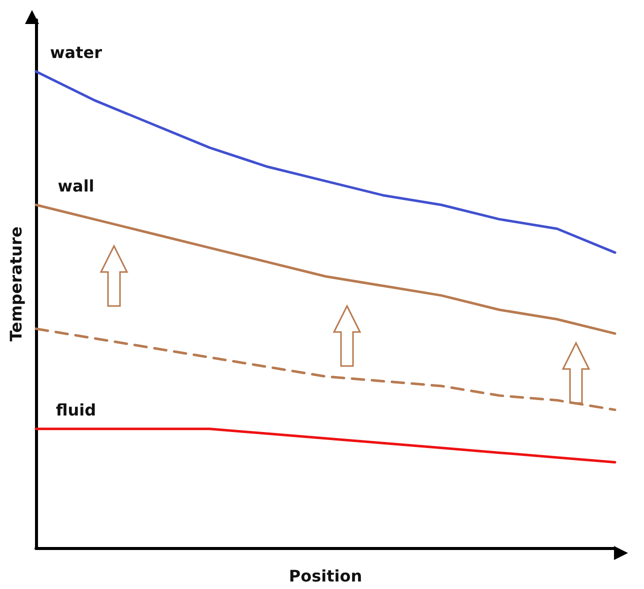  I want to click on x-axis-title: Position, so click(325, 576).